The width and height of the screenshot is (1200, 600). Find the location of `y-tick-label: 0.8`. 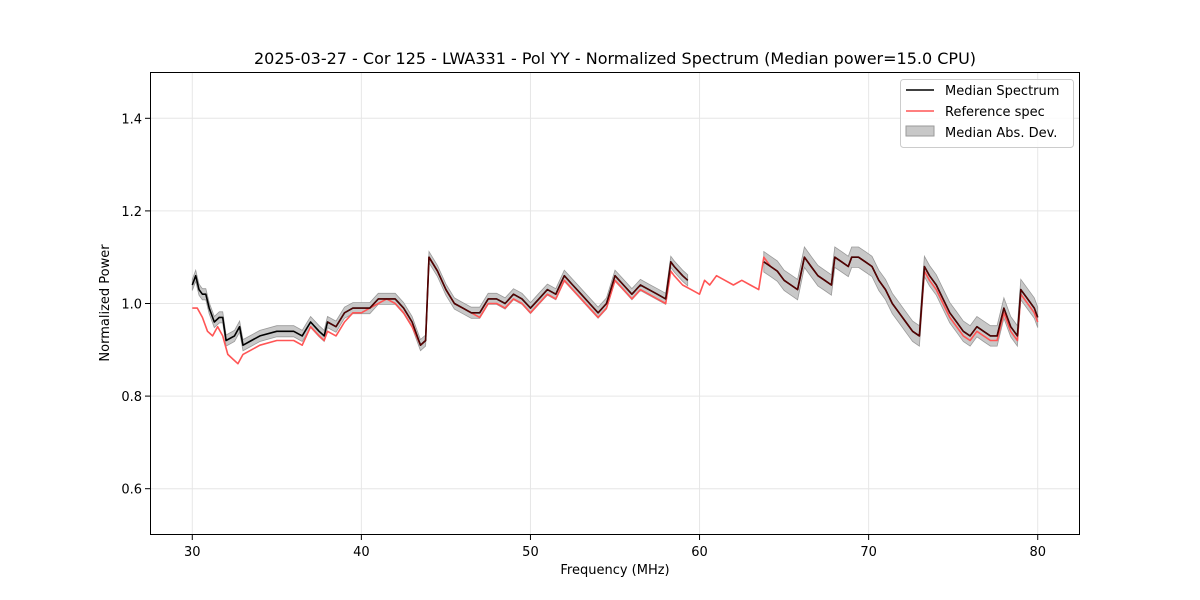

y-tick-label: 0.8 is located at coordinates (131, 397).